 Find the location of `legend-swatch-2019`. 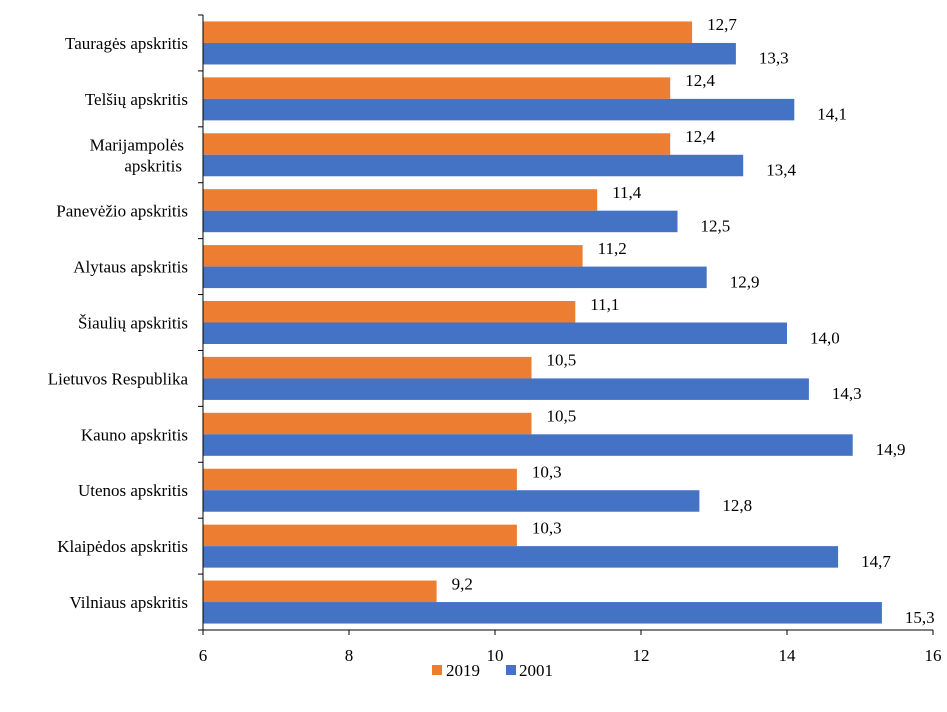

legend-swatch-2019 is located at coordinates (437, 670).